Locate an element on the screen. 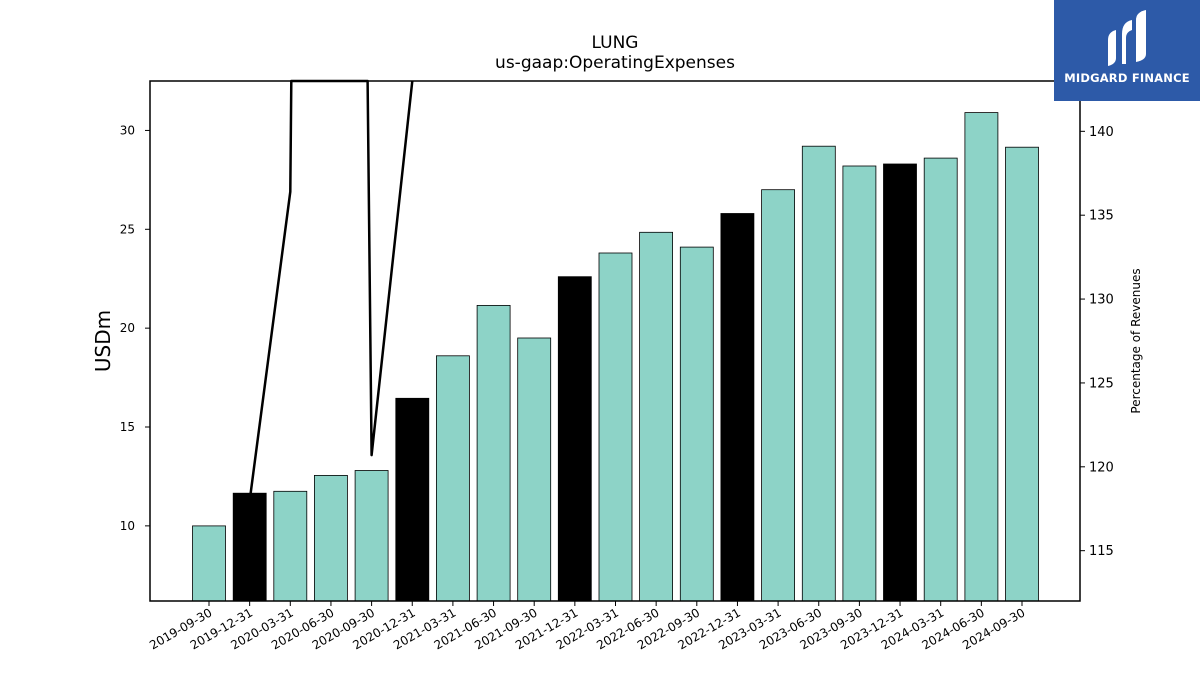 Image resolution: width=1200 pixels, height=675 pixels. y-axis-right-label: Percentage of Revenues is located at coordinates (1136, 340).